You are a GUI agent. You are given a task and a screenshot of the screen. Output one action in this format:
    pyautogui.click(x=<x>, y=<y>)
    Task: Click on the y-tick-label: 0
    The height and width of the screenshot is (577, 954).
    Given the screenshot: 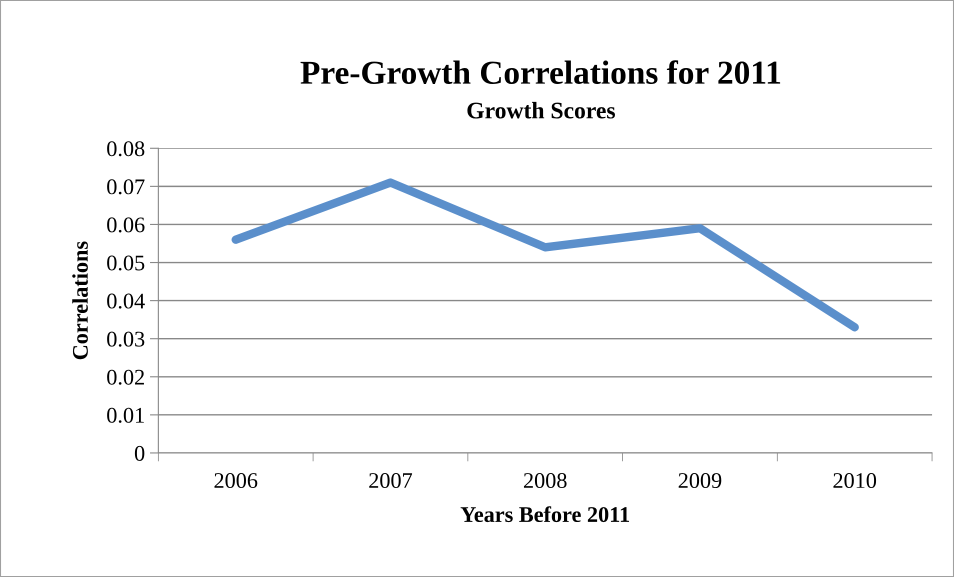 What is the action you would take?
    pyautogui.click(x=139, y=453)
    